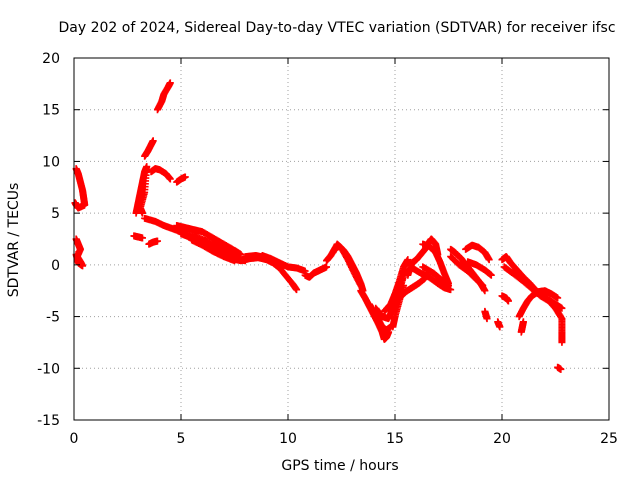 Image resolution: width=640 pixels, height=480 pixels. Describe the element at coordinates (53, 318) in the screenshot. I see `y-tick-label: -5` at that location.